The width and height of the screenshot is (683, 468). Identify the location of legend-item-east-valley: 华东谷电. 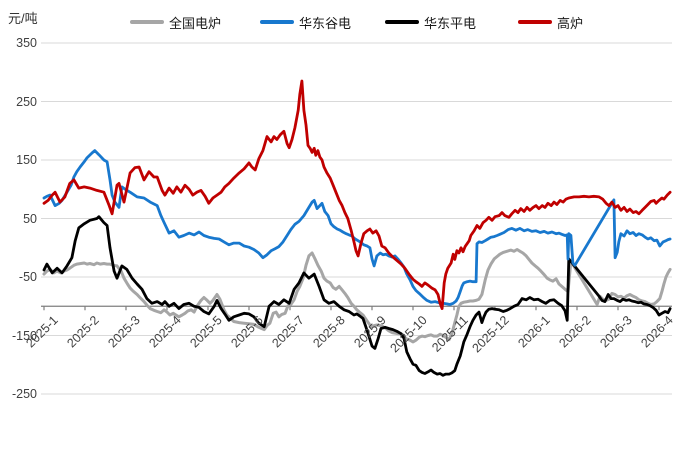
(305, 22).